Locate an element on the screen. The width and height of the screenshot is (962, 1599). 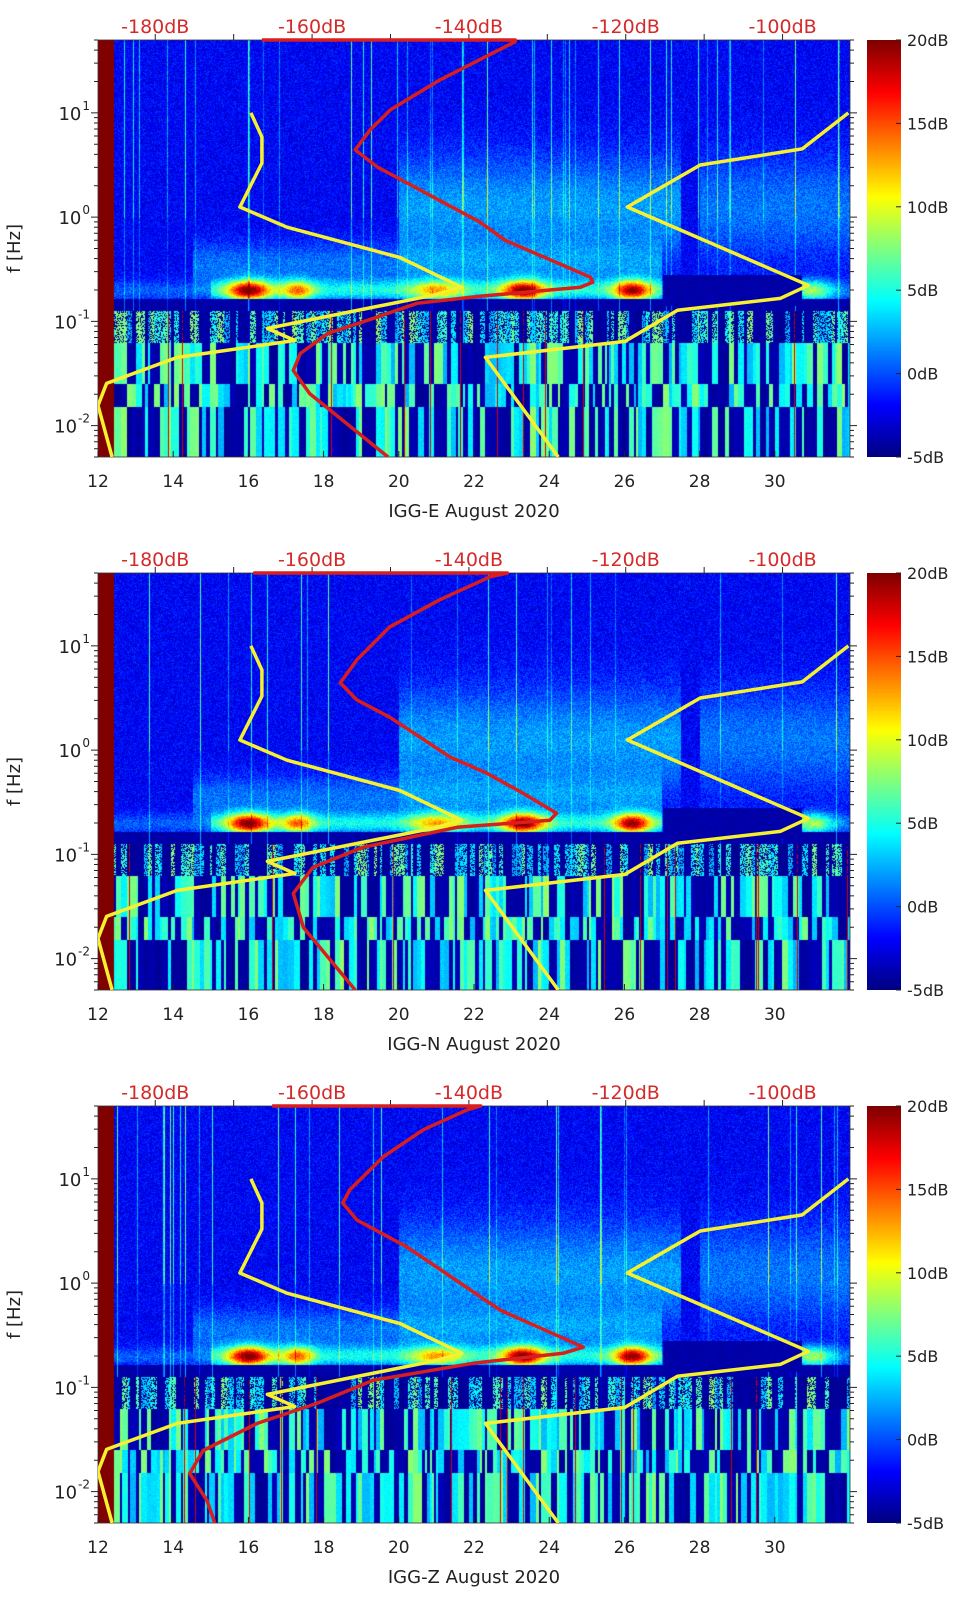
x-tick-label: 30 is located at coordinates (775, 1548).